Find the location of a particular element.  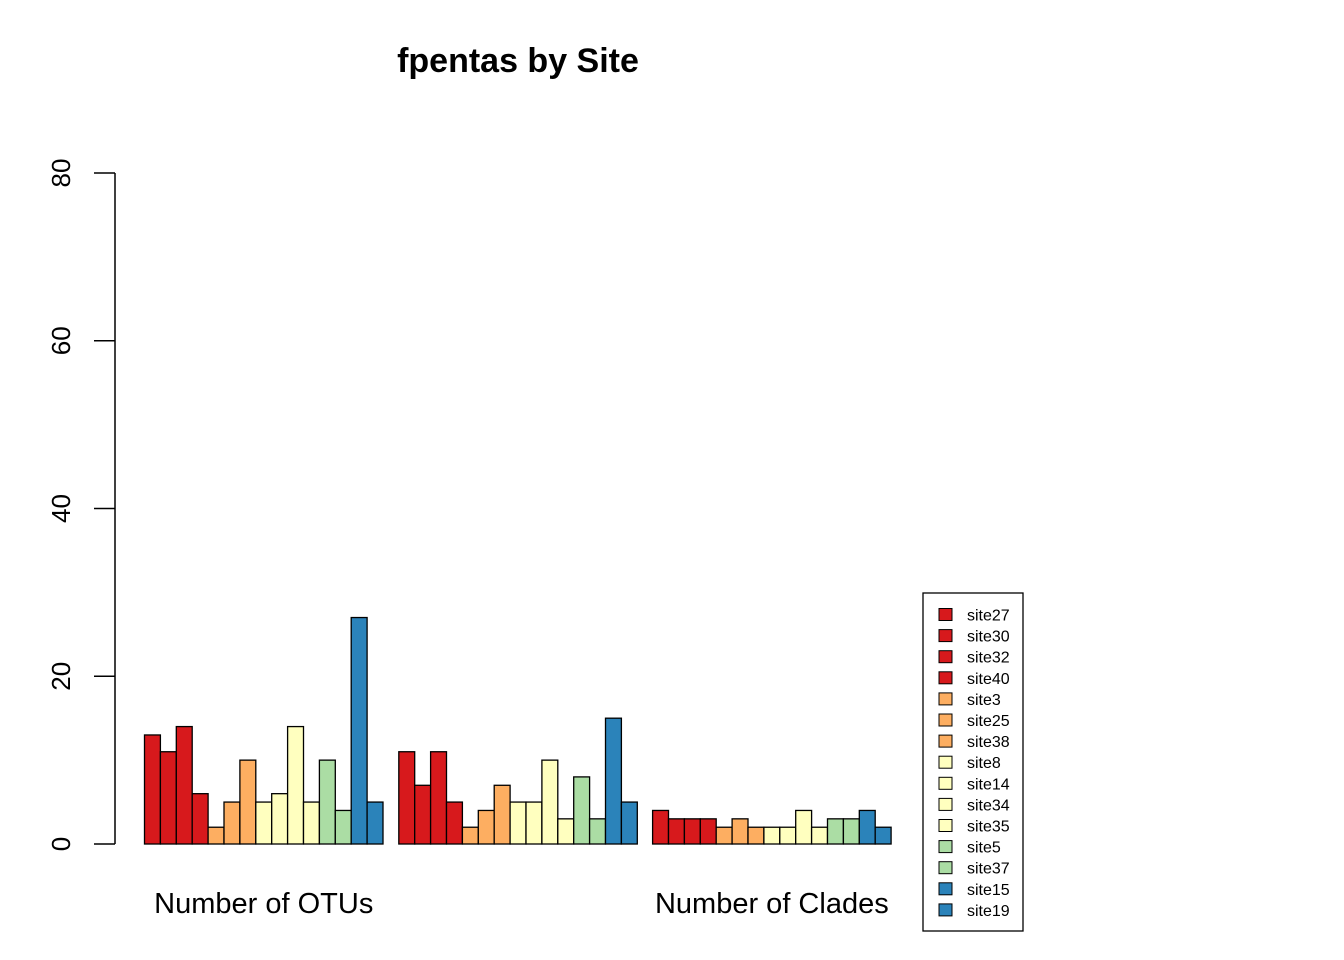

y-tick-label: 60 is located at coordinates (61, 340).